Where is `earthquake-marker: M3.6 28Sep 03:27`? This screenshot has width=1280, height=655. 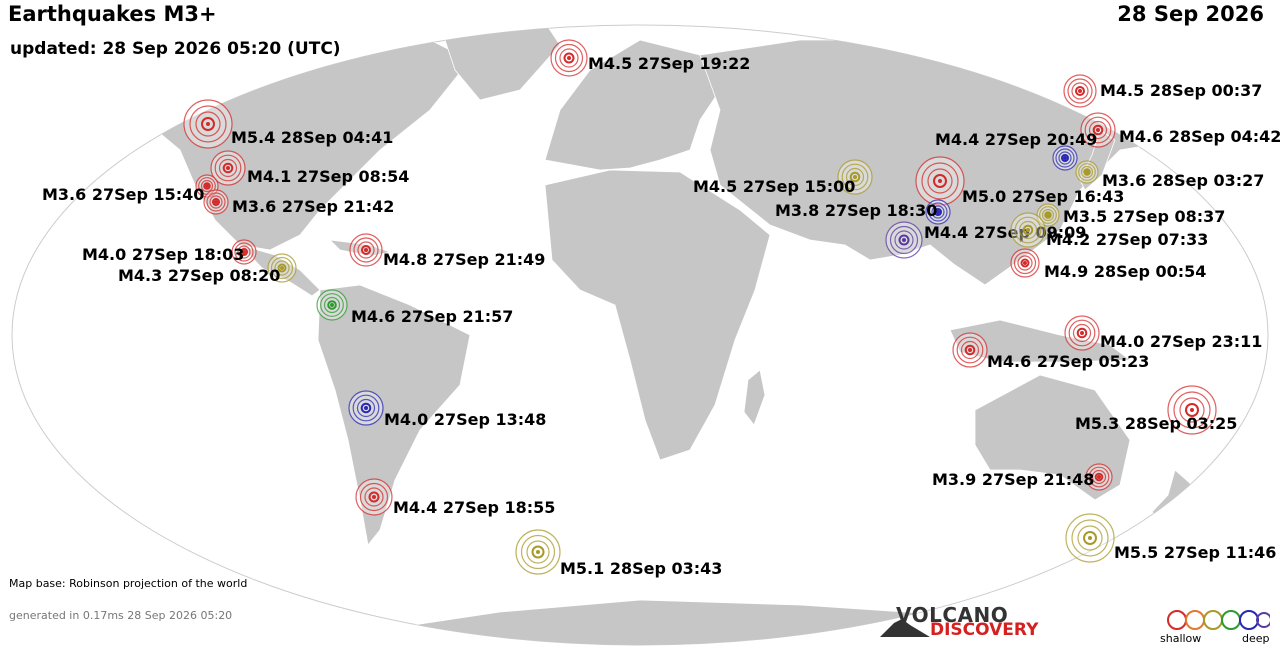
earthquake-marker: M3.6 28Sep 03:27 is located at coordinates (1169, 175).